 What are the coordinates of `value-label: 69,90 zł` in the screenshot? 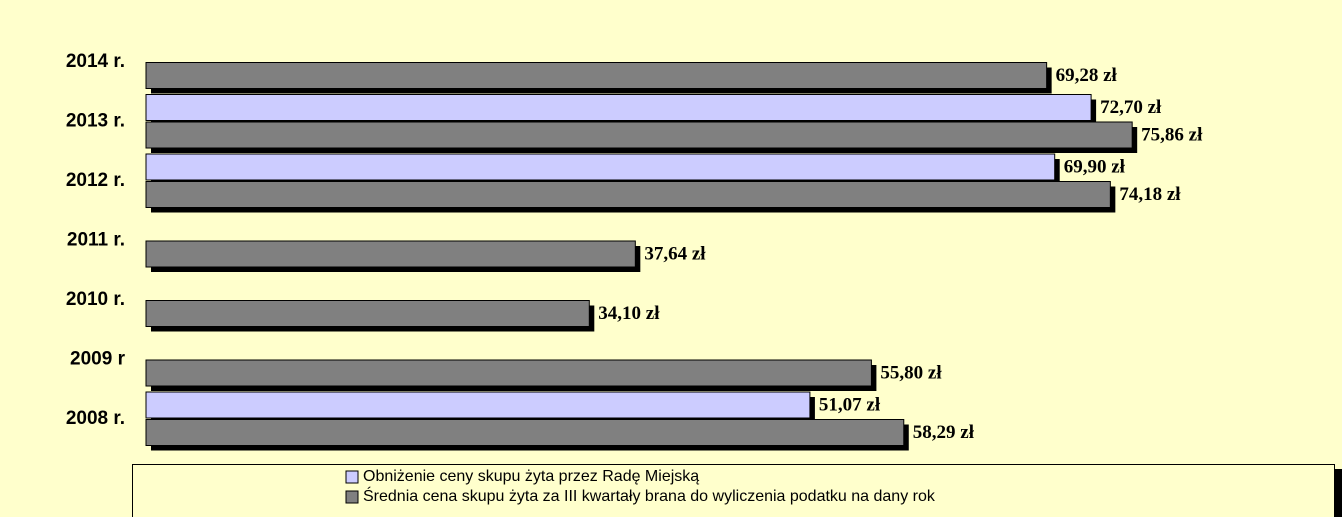 It's located at (1095, 166).